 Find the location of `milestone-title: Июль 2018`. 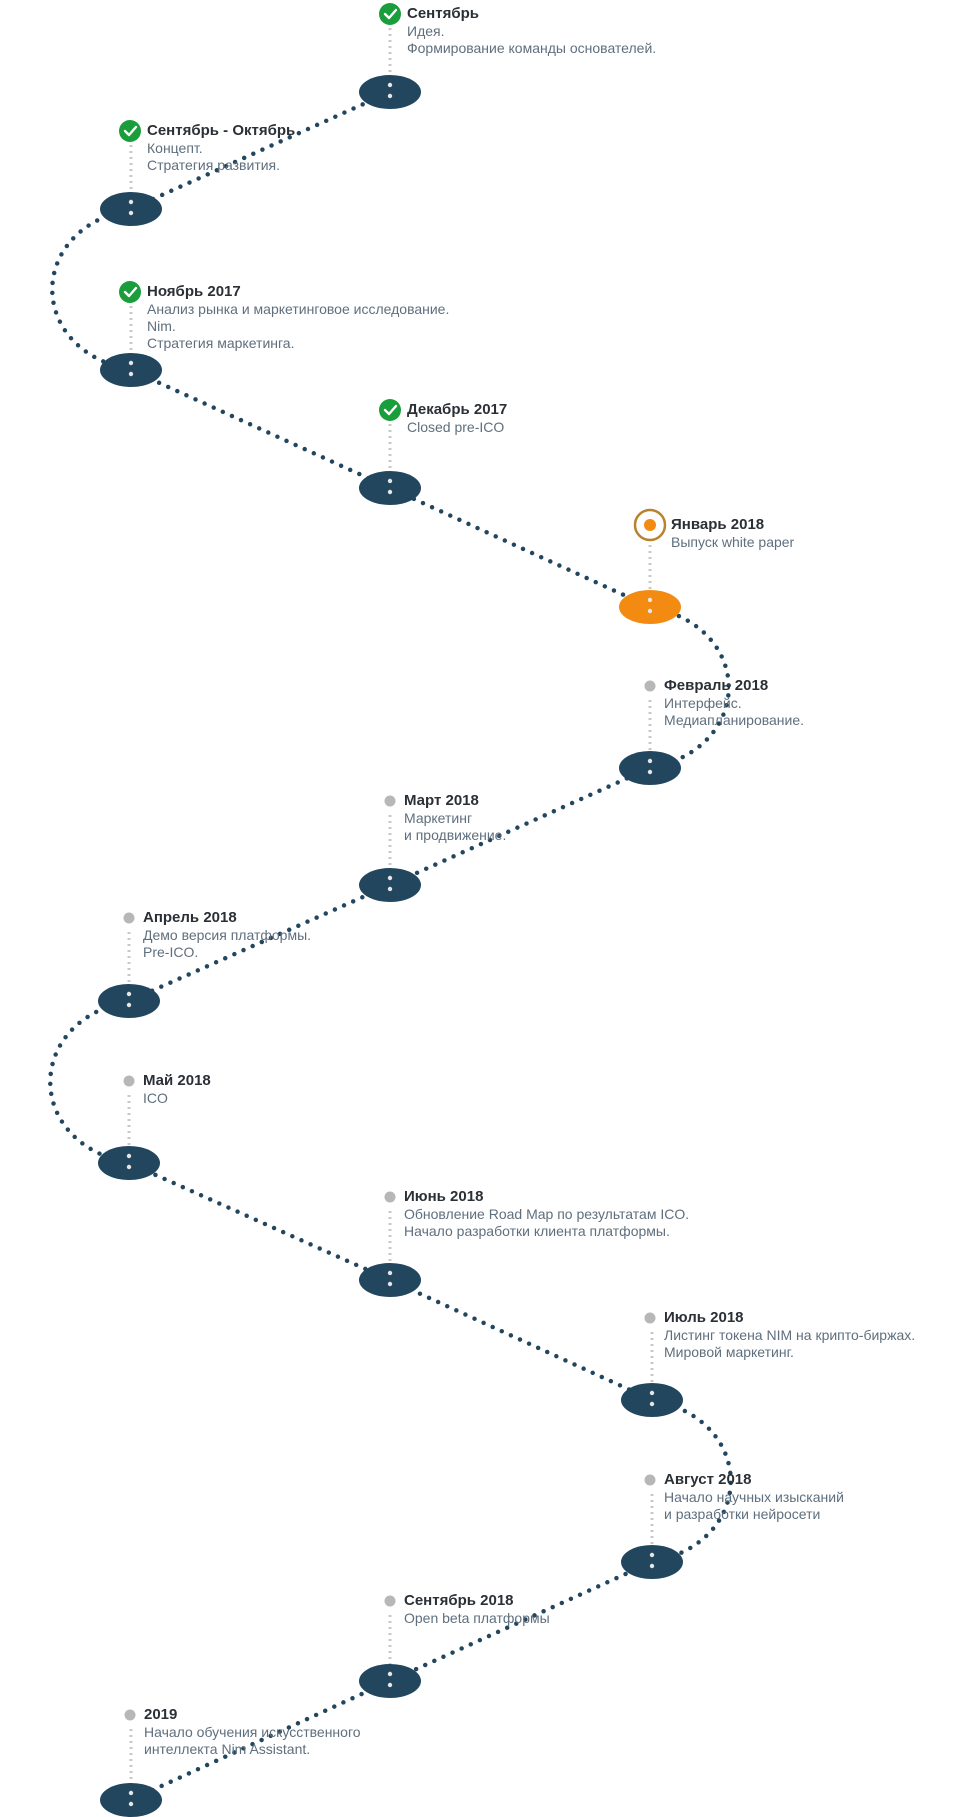

milestone-title: Июль 2018 is located at coordinates (704, 1317).